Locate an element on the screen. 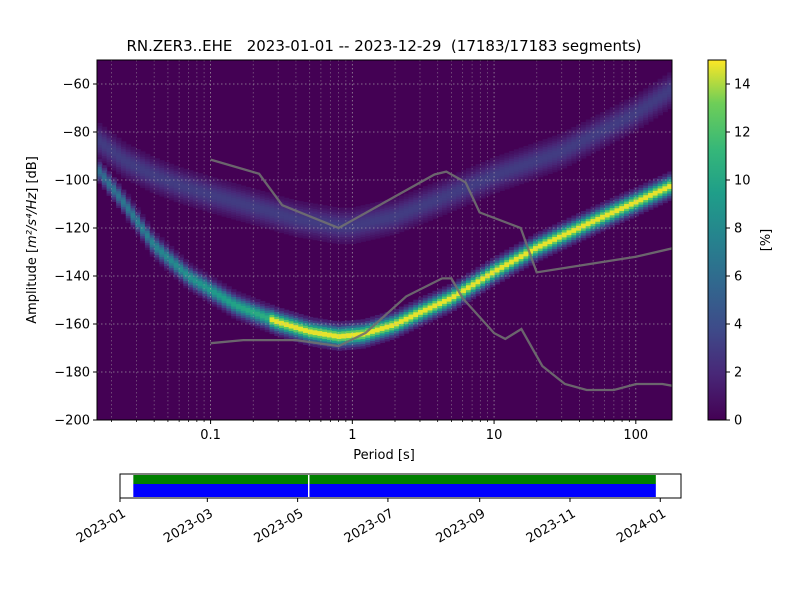 The width and height of the screenshot is (800, 600). x-axis-label: Period [s] is located at coordinates (384, 455).